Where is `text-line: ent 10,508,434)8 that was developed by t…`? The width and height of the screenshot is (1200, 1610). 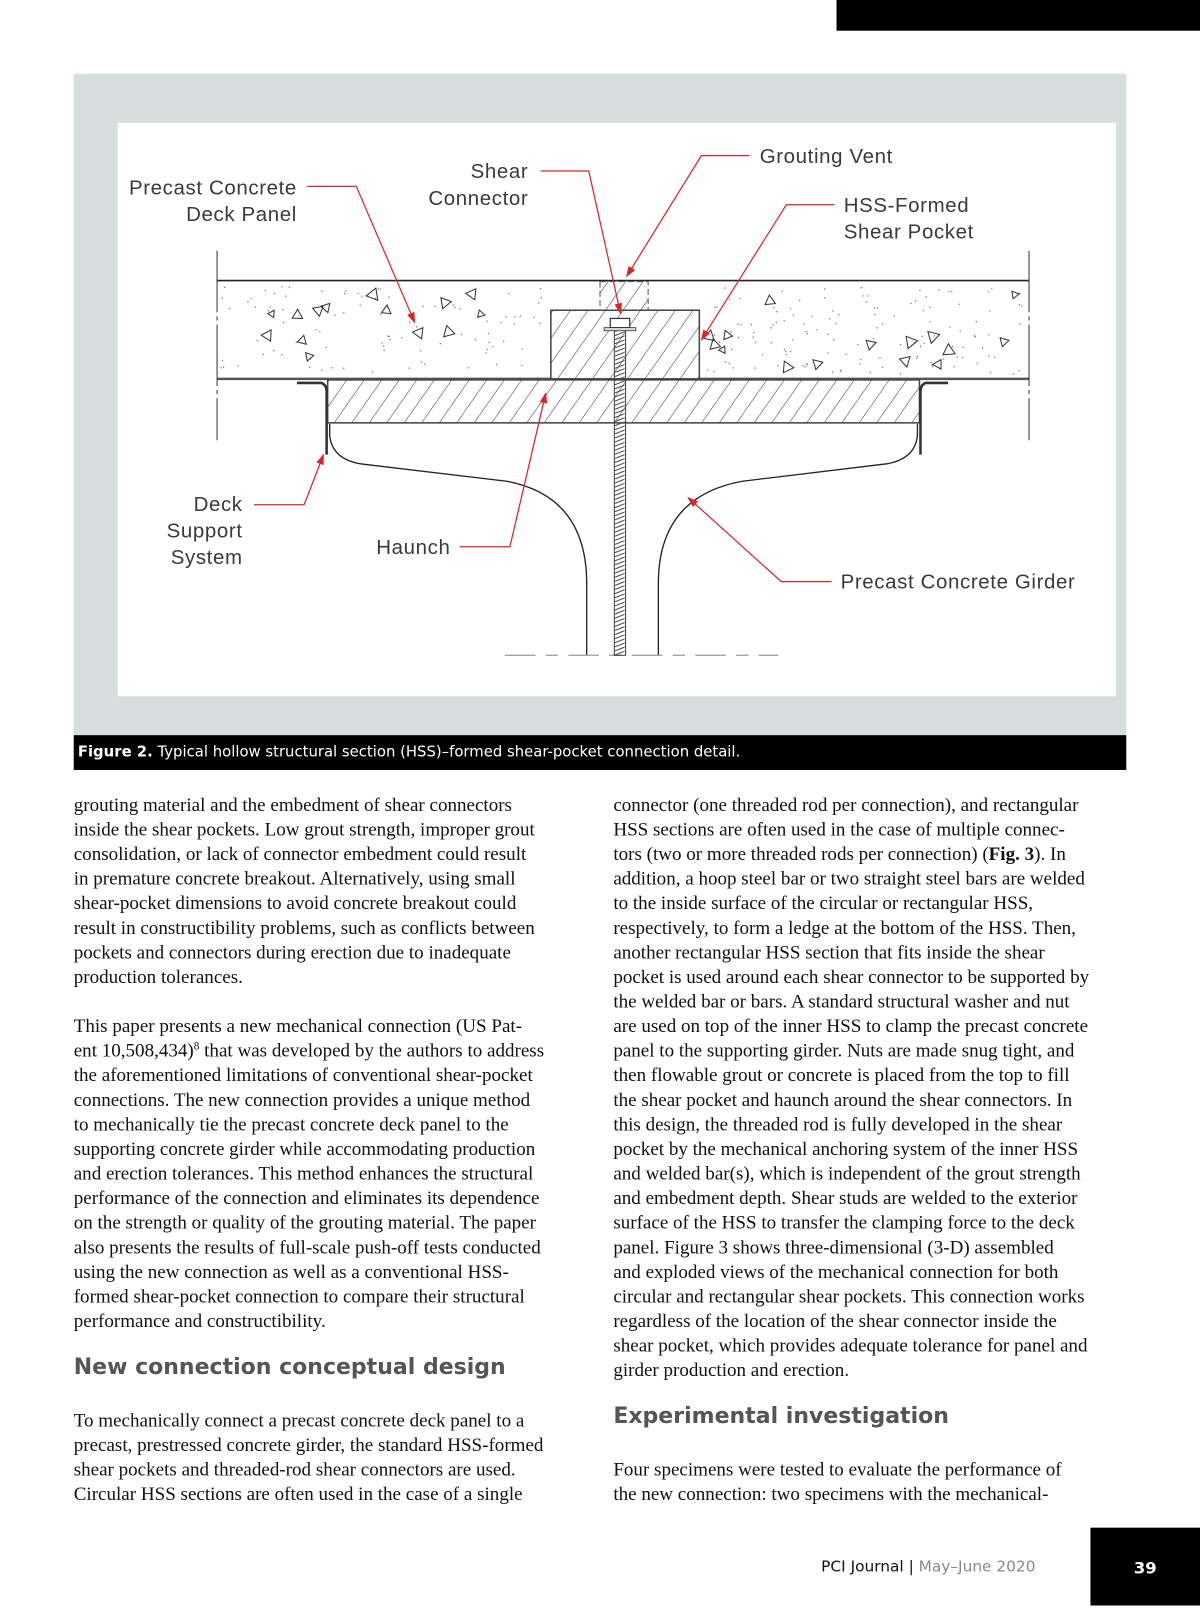 text-line: ent 10,508,434)8 that was developed by t… is located at coordinates (309, 1051).